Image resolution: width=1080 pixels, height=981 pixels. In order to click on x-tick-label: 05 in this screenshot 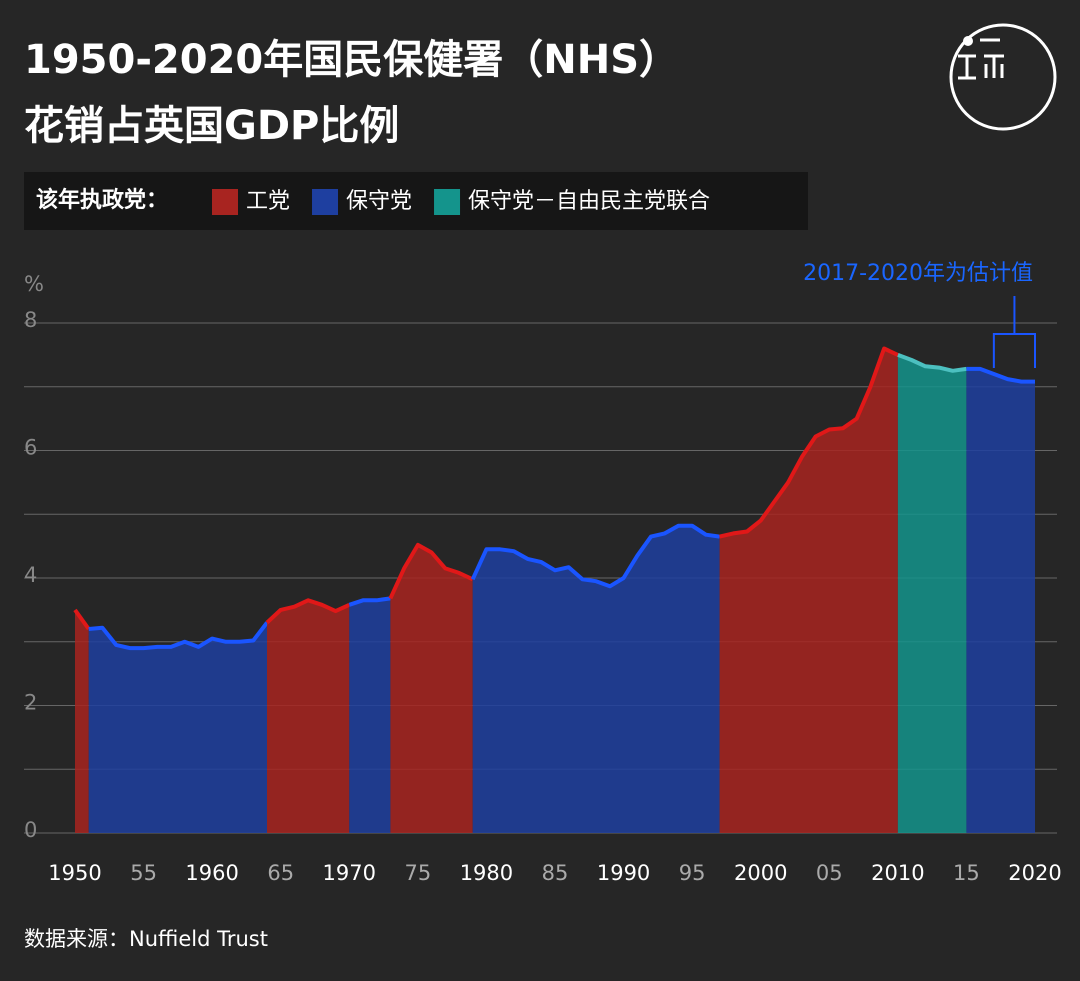, I will do `click(829, 873)`.